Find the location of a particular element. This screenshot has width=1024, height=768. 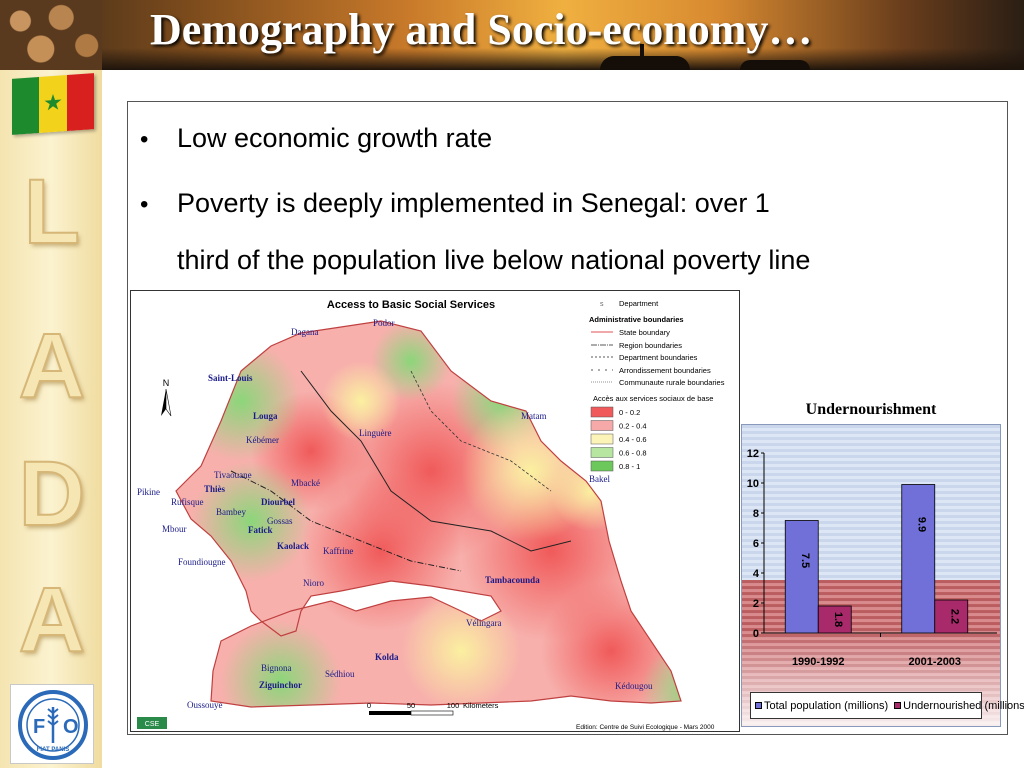

y-tick-label: 10 is located at coordinates (753, 484).